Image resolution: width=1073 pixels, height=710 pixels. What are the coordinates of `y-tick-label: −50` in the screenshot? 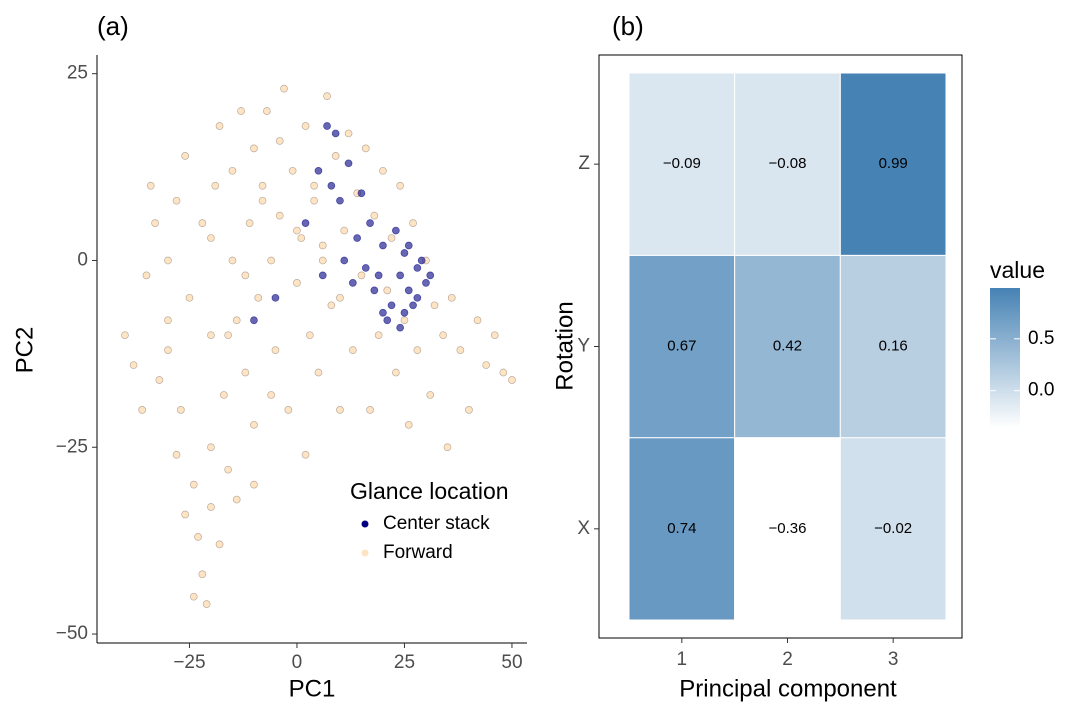 It's located at (72, 633).